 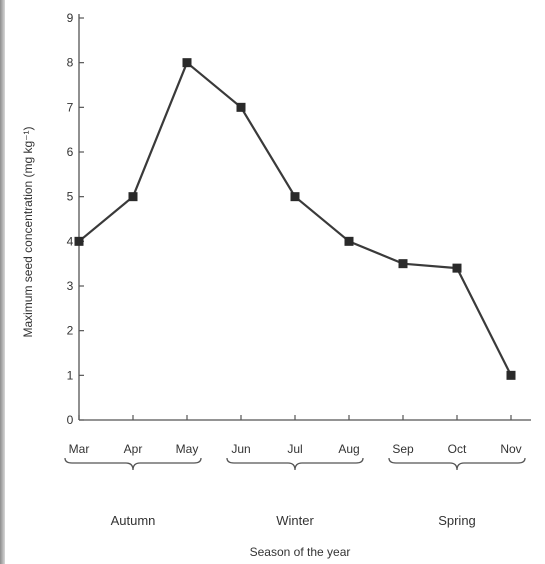 I want to click on season-label: Winter, so click(x=295, y=520).